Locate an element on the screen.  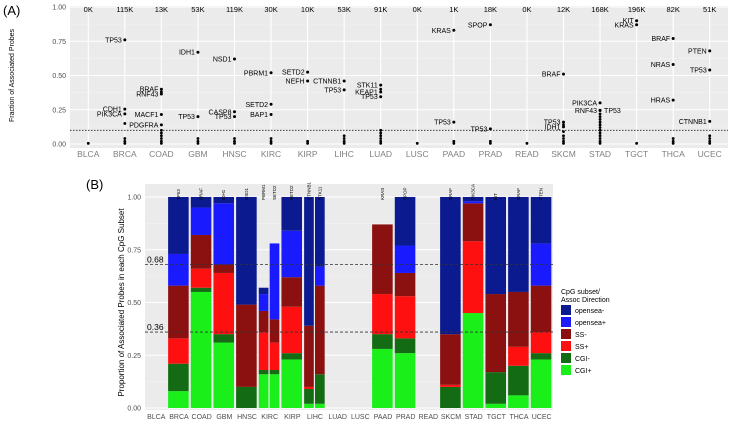
point-label: SETD2 is located at coordinates (256, 105).